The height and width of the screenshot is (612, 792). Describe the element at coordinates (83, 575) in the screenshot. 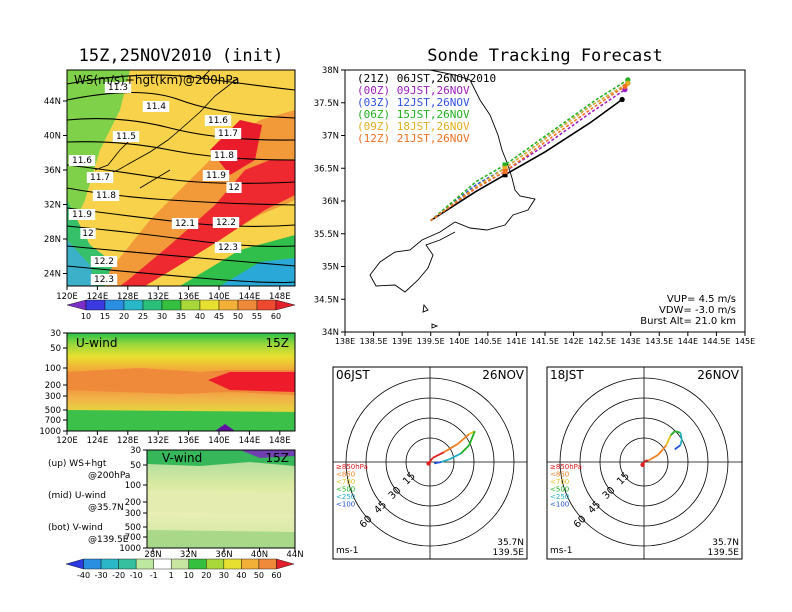

I see `v-colorbar-label: -40` at that location.